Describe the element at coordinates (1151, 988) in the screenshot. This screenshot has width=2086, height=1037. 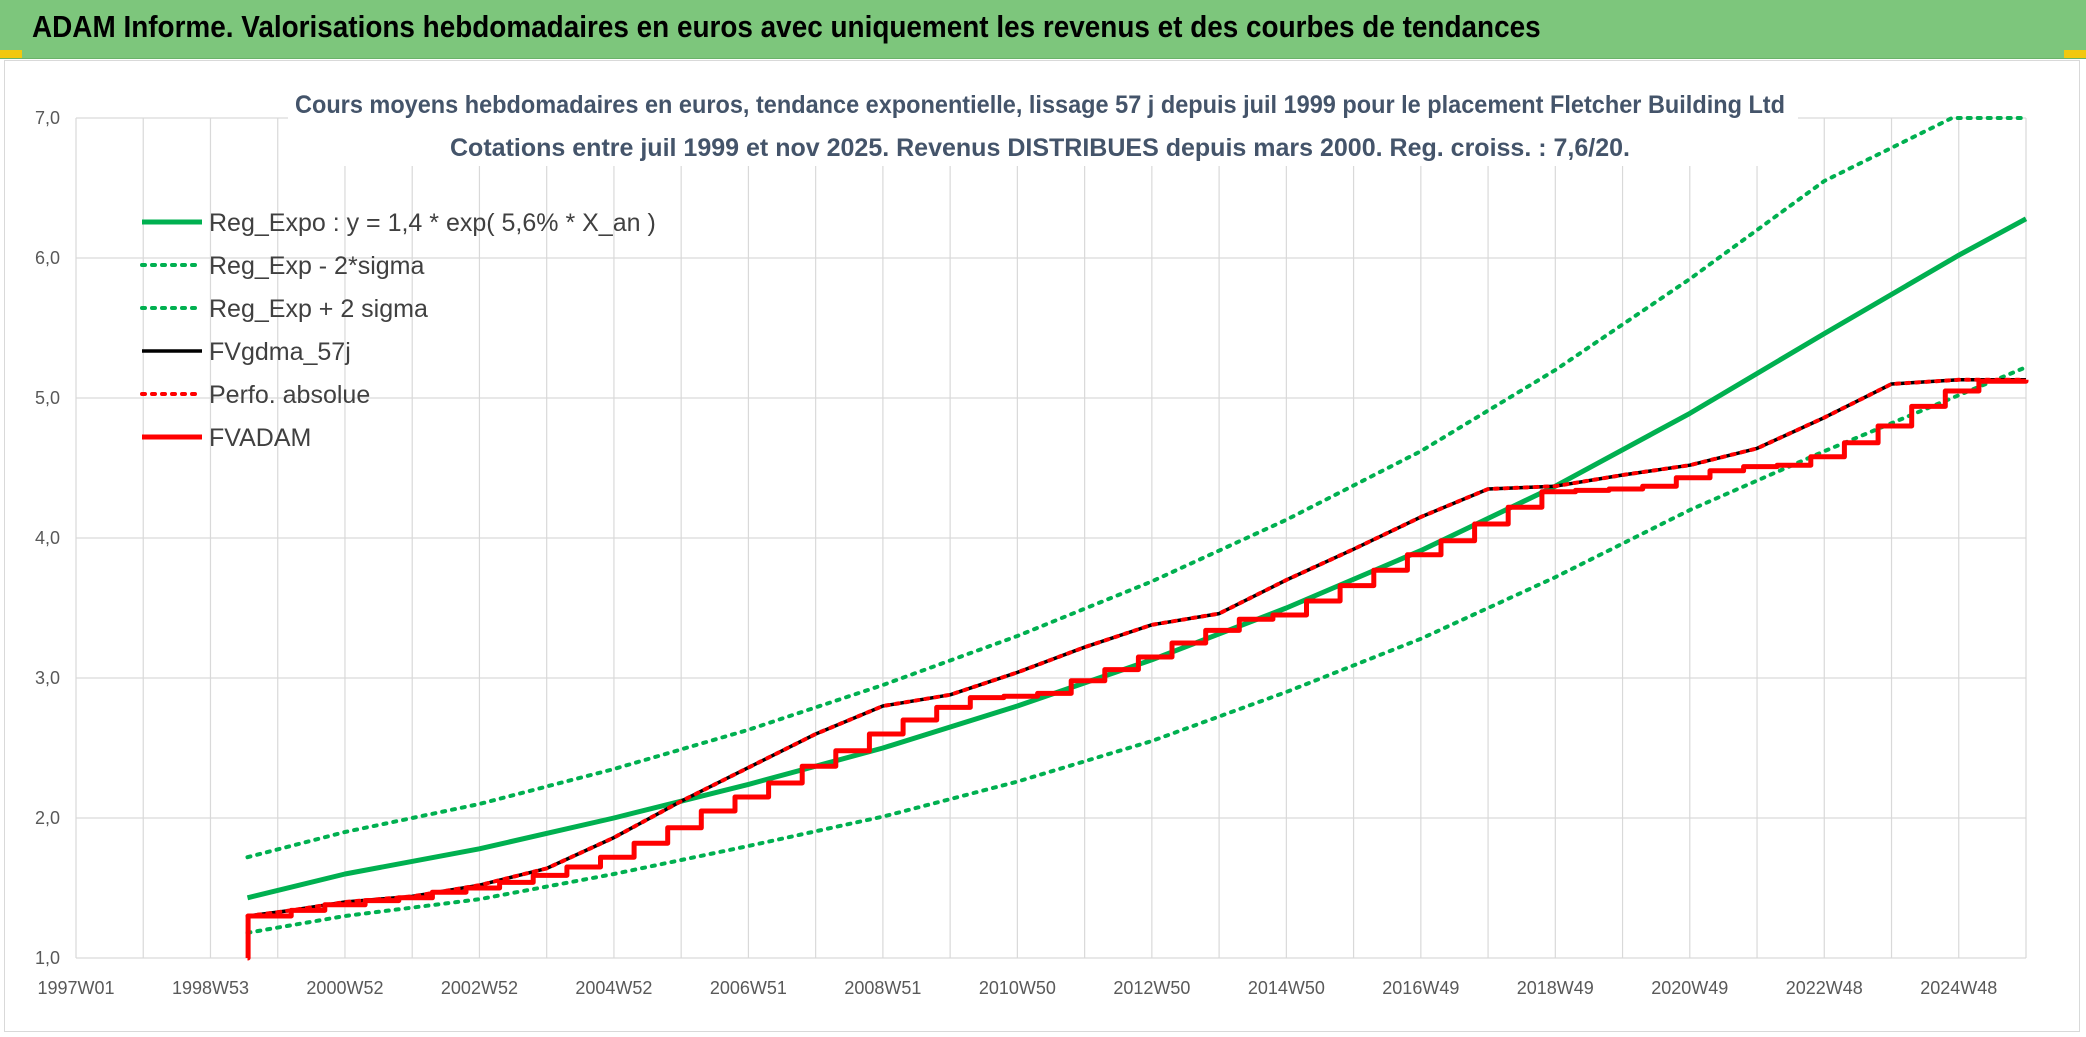
I see `x-tick-label: 2012W50` at that location.